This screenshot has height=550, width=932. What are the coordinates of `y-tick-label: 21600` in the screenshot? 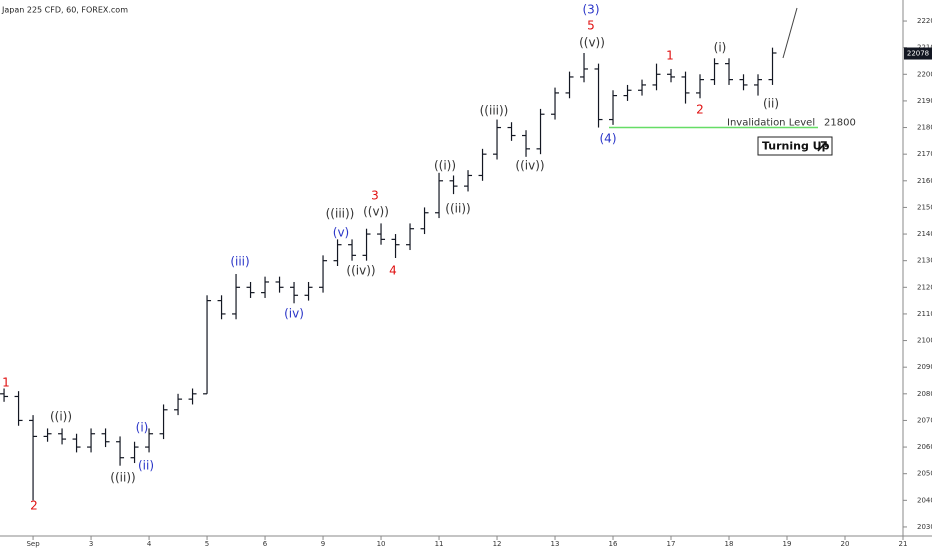 It's located at (924, 181).